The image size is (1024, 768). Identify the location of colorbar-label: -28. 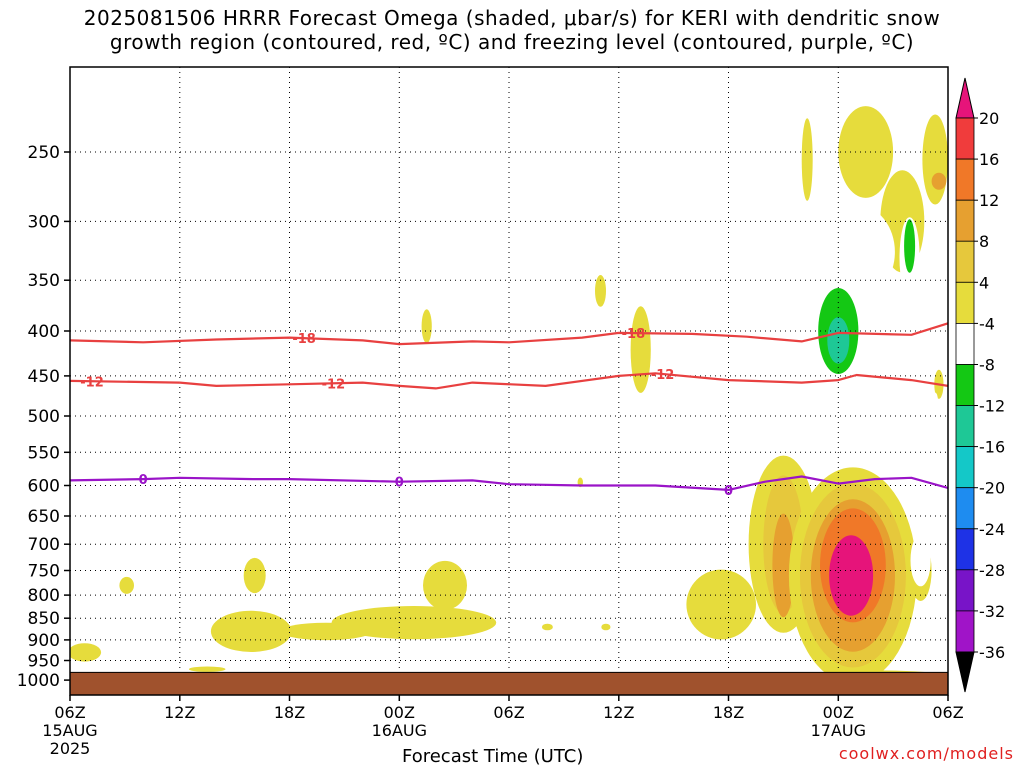
(992, 570).